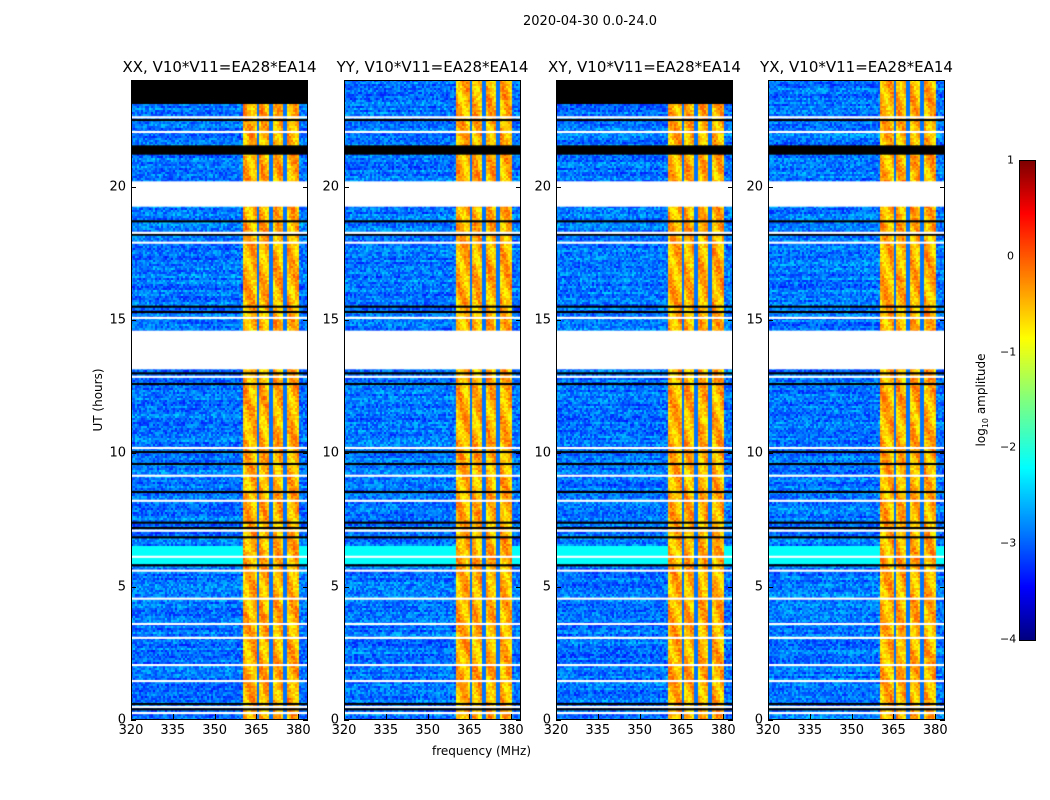 Image resolution: width=1050 pixels, height=800 pixels. What do you see at coordinates (982, 400) in the screenshot?
I see `colorbar-label: log10 amplitude` at bounding box center [982, 400].